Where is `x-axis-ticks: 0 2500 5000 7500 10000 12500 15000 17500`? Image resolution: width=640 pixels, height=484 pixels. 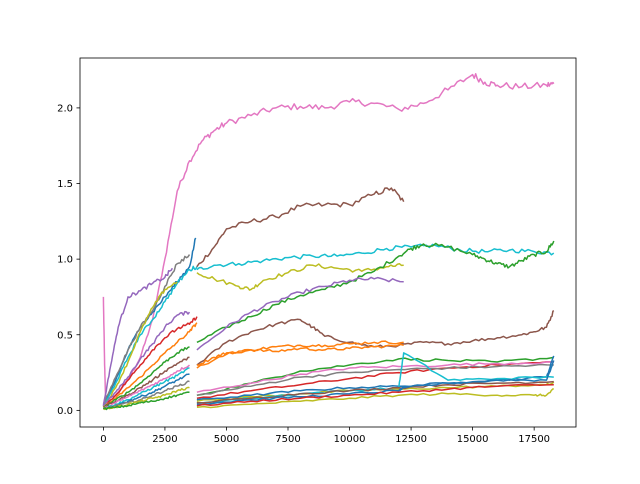 x-axis-ticks: 0 2500 5000 7500 10000 12500 15000 17500 is located at coordinates (325, 436).